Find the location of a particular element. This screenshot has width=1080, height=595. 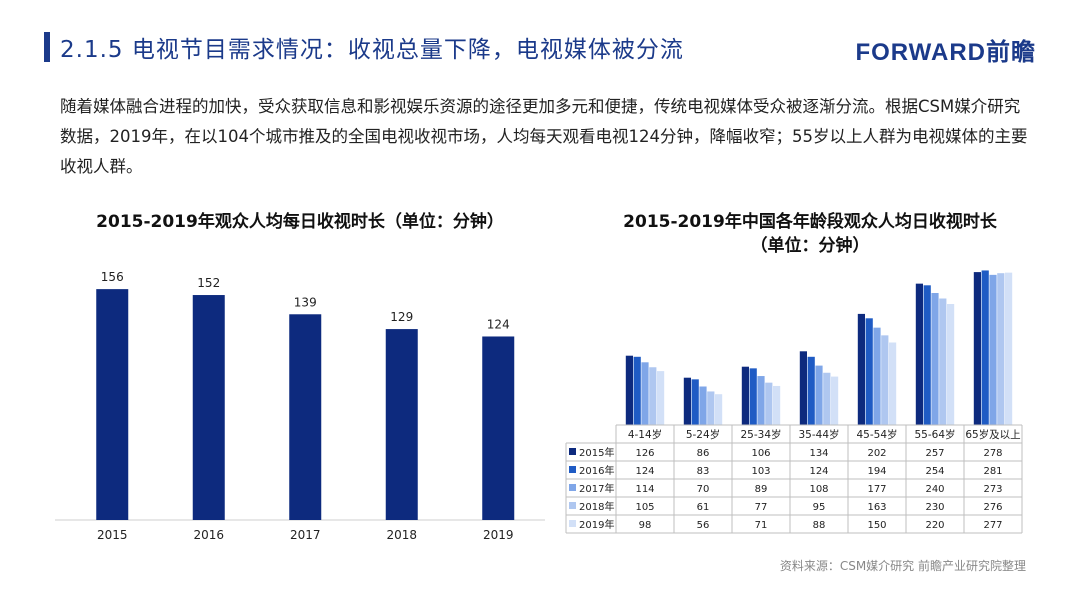

chart1-data-label: 156 is located at coordinates (112, 277).